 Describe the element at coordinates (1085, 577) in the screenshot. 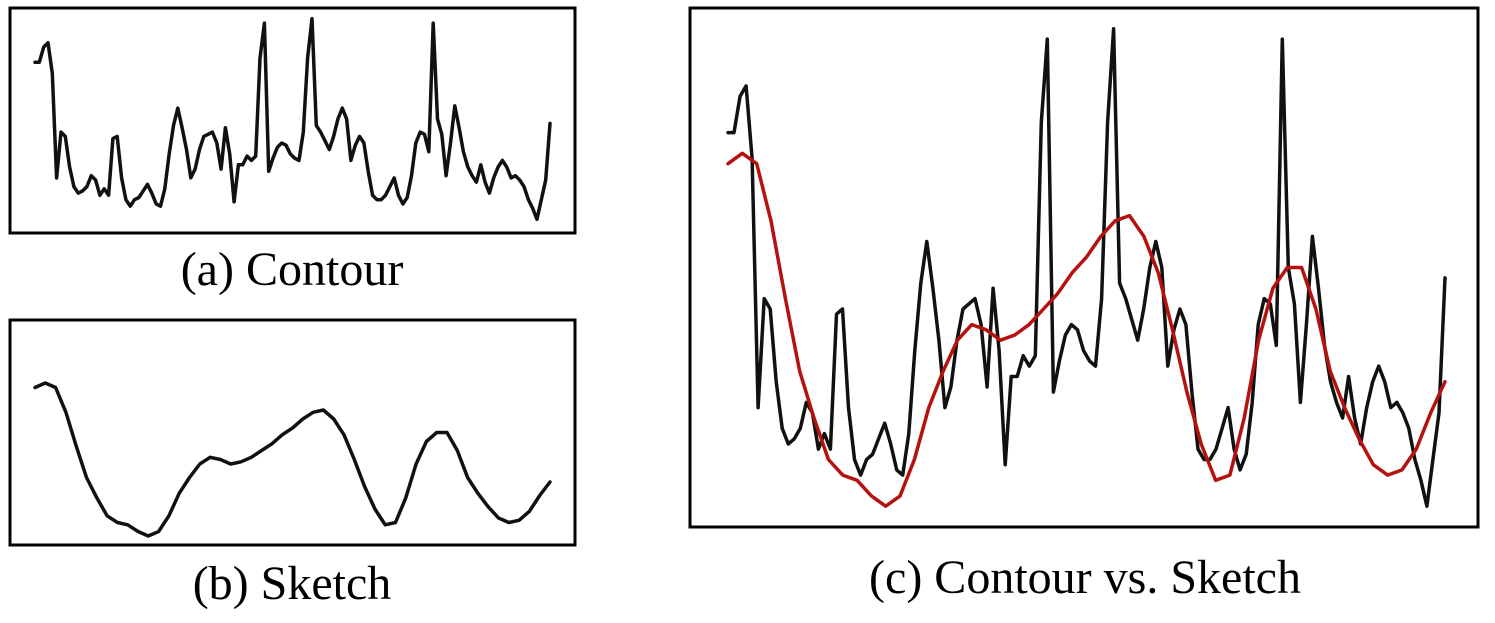

I see `caption: (c) Contour vs. Sketch` at that location.